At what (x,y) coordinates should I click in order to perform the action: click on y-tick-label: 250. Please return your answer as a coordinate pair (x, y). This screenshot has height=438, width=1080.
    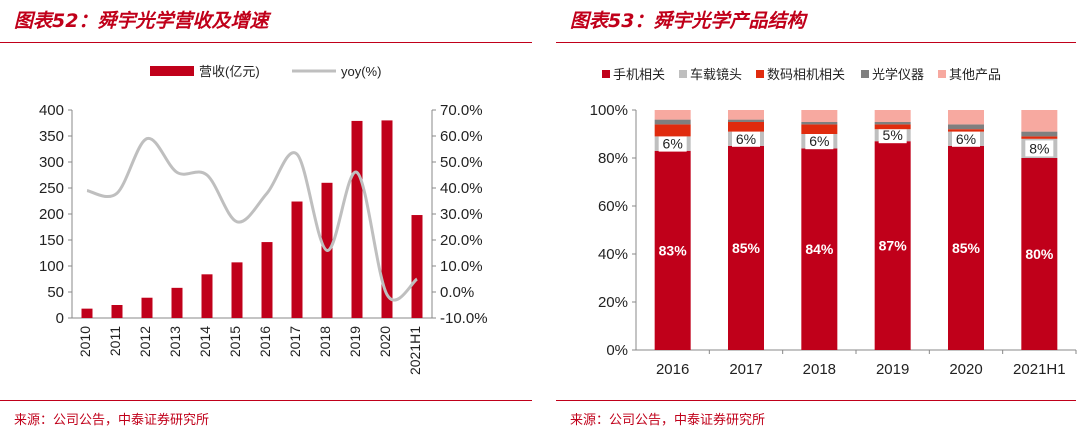
    Looking at the image, I should click on (51, 188).